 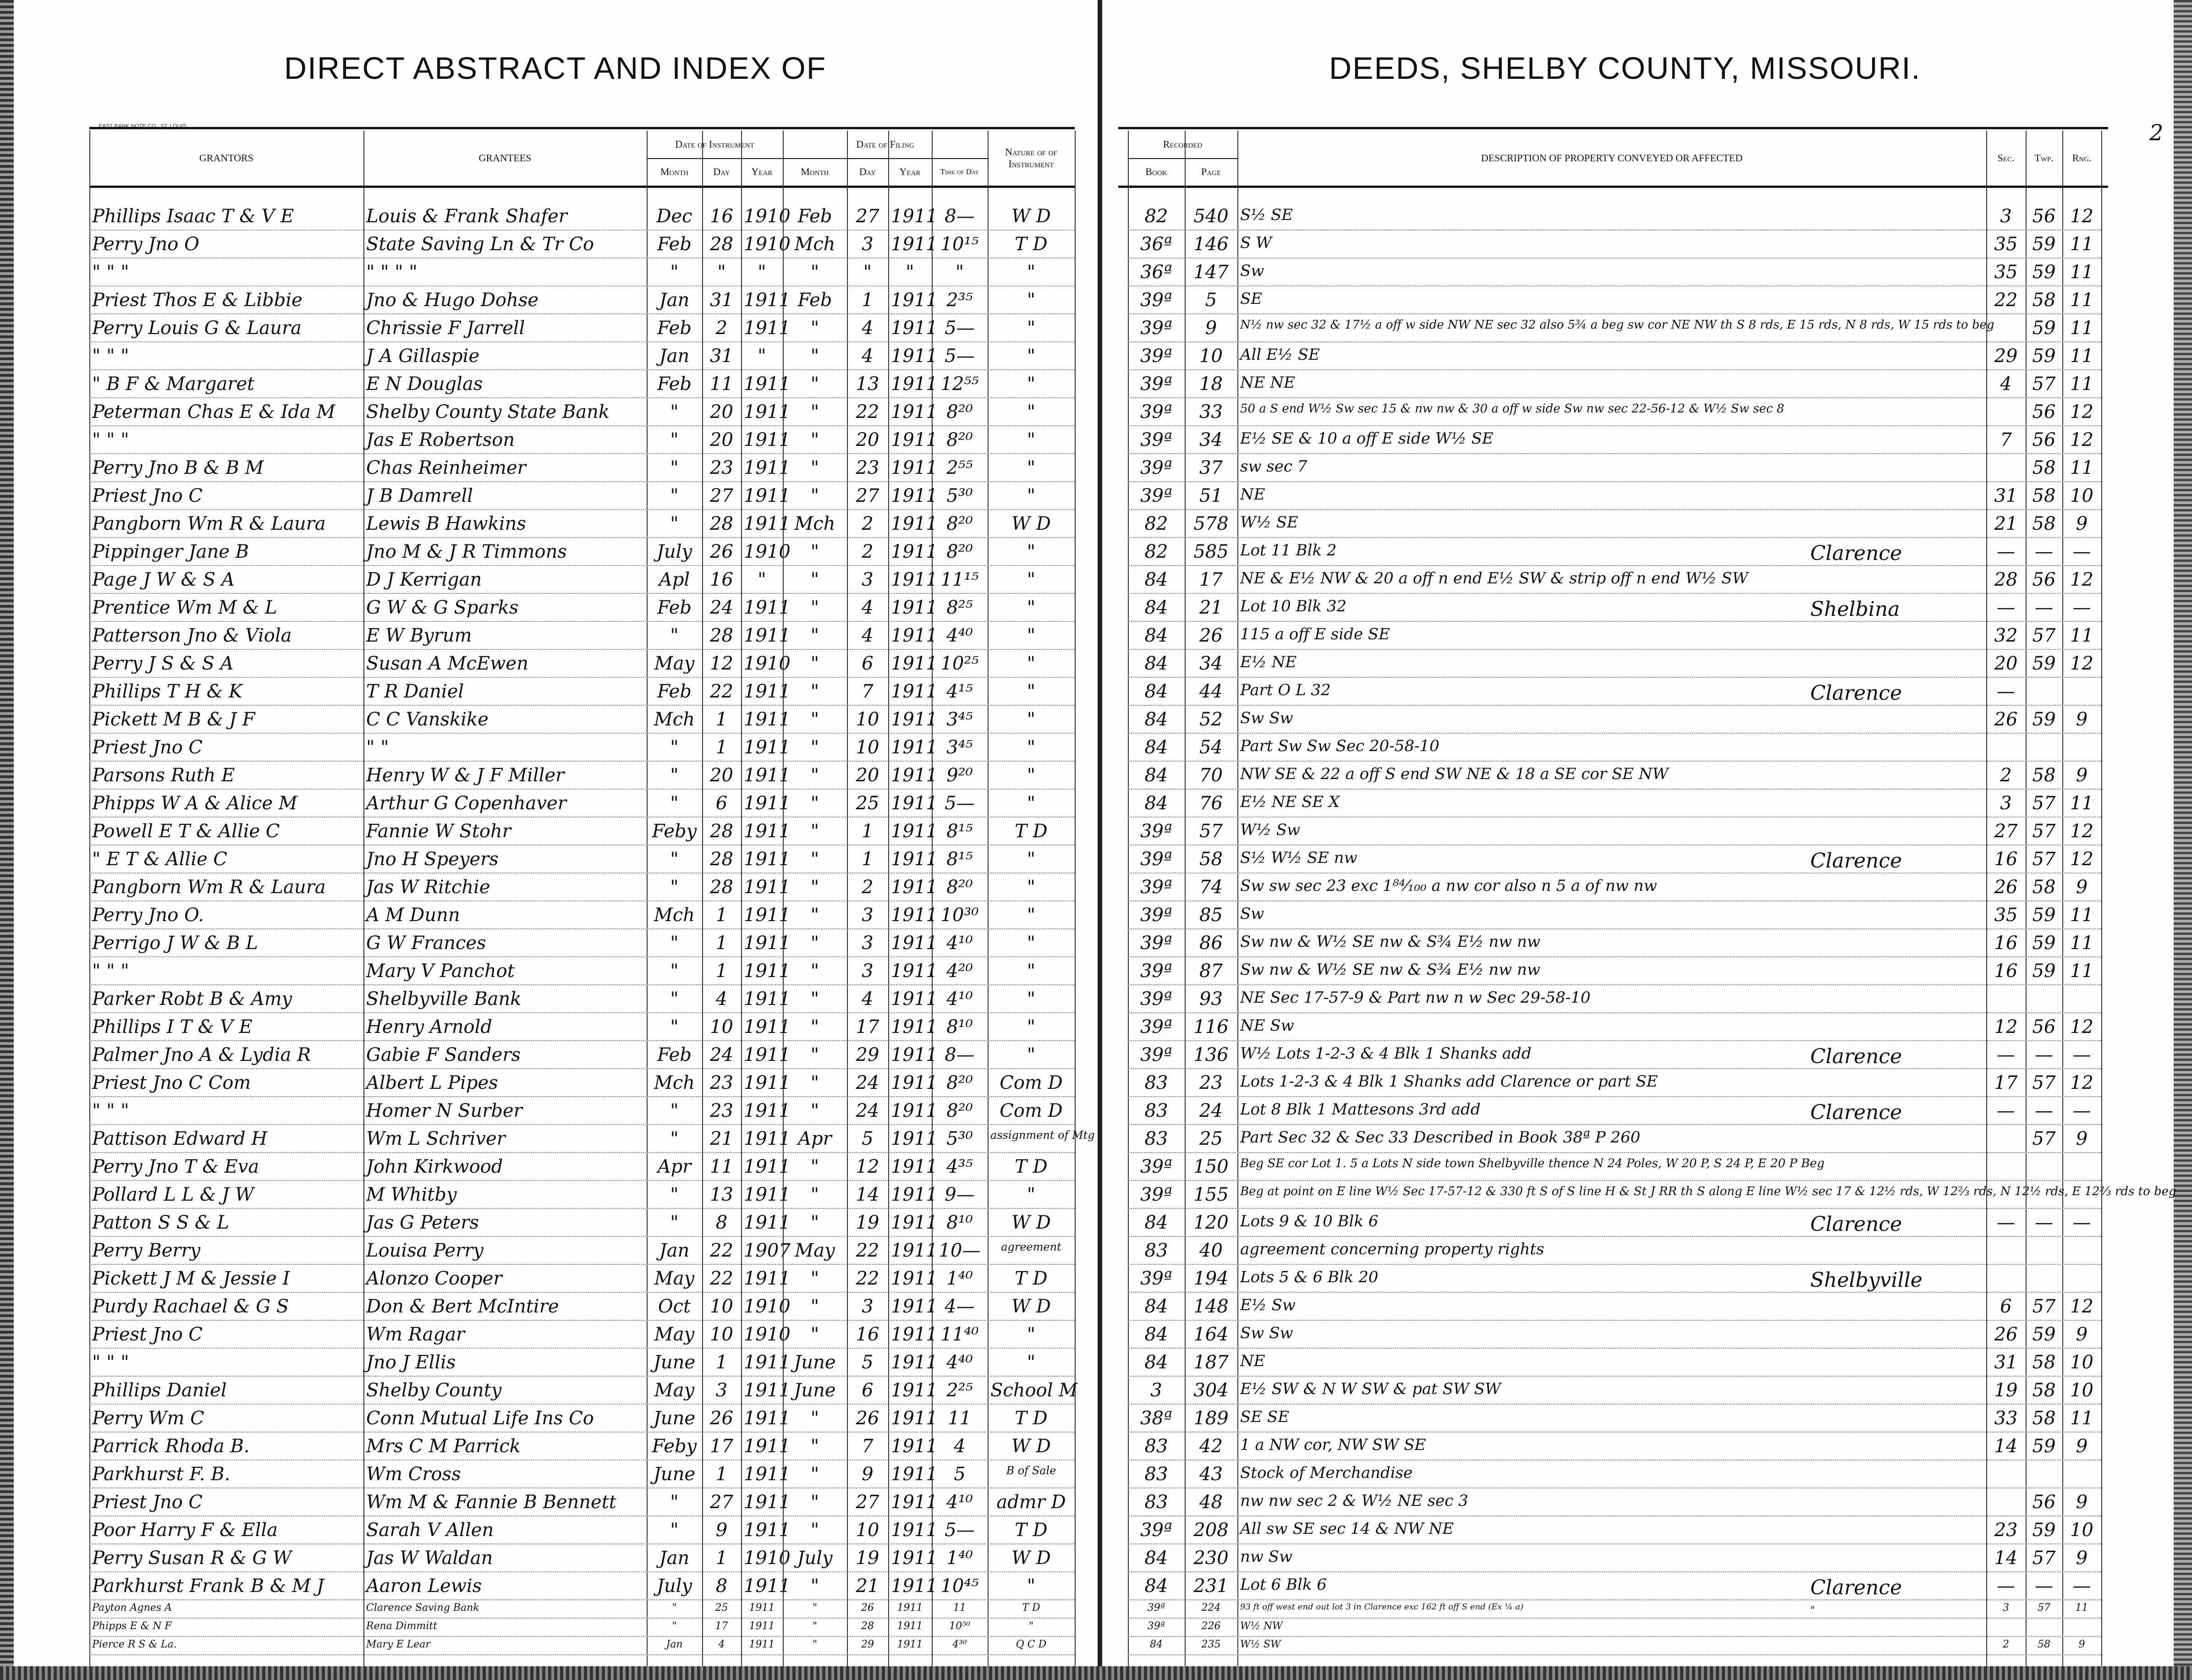 I want to click on cell-nature: School M, so click(x=1034, y=1390).